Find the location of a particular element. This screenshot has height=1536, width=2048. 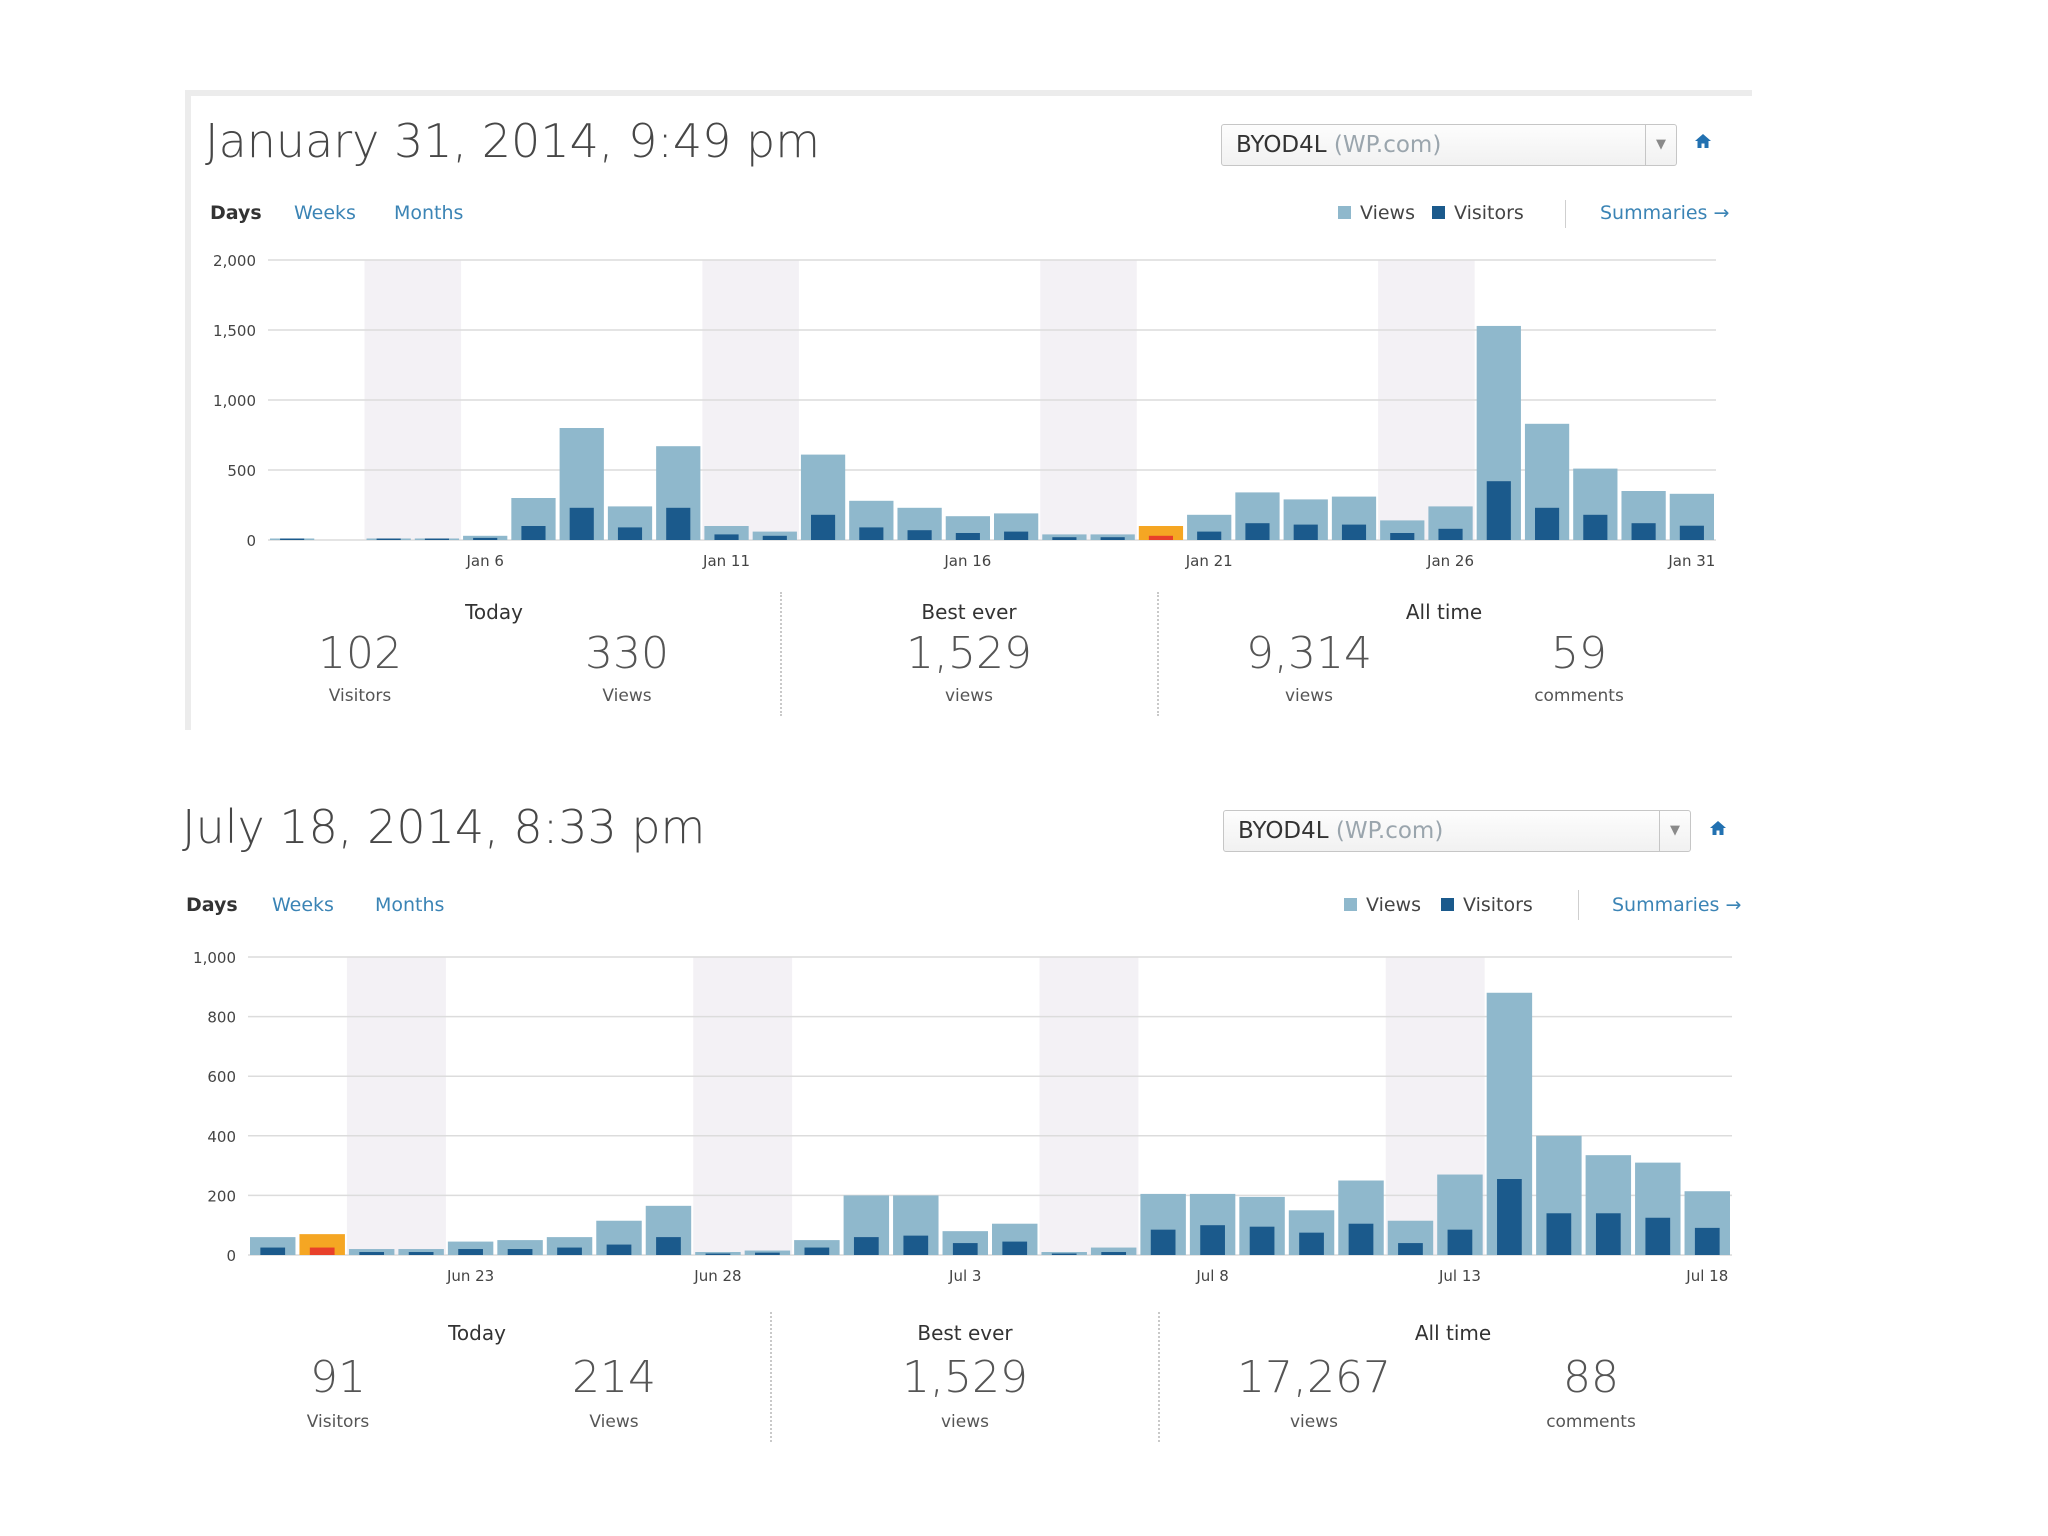

y-tick-label: 1,500 is located at coordinates (234, 331).